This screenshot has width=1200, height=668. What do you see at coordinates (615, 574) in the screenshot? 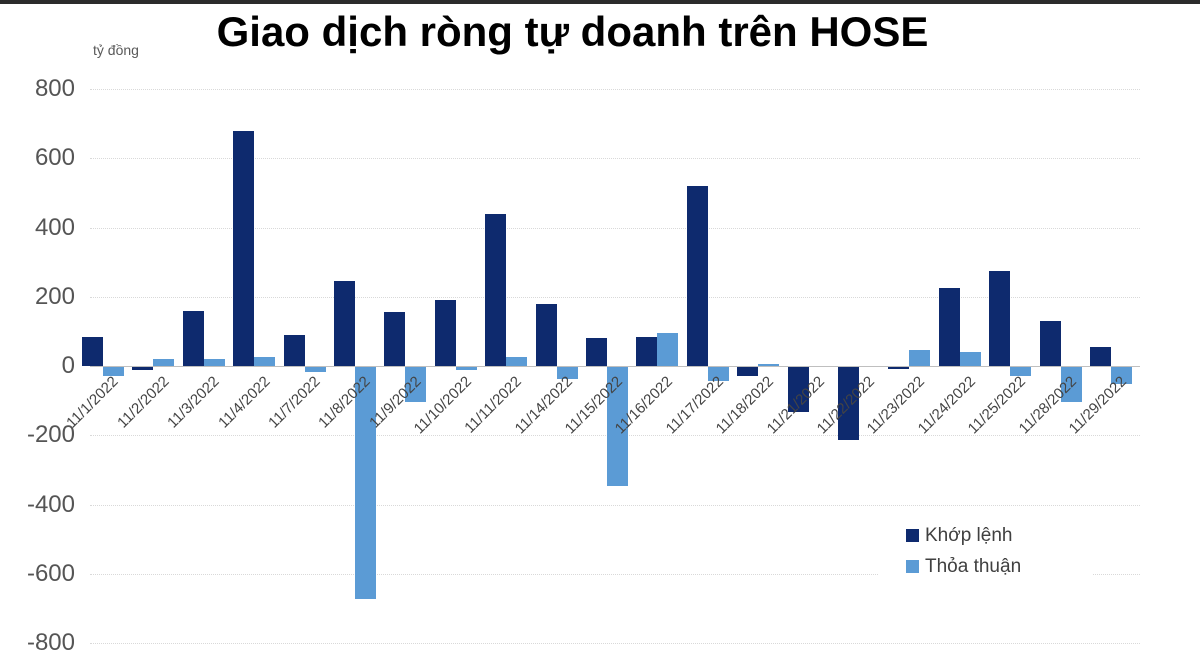
I see `gridline-y--600` at bounding box center [615, 574].